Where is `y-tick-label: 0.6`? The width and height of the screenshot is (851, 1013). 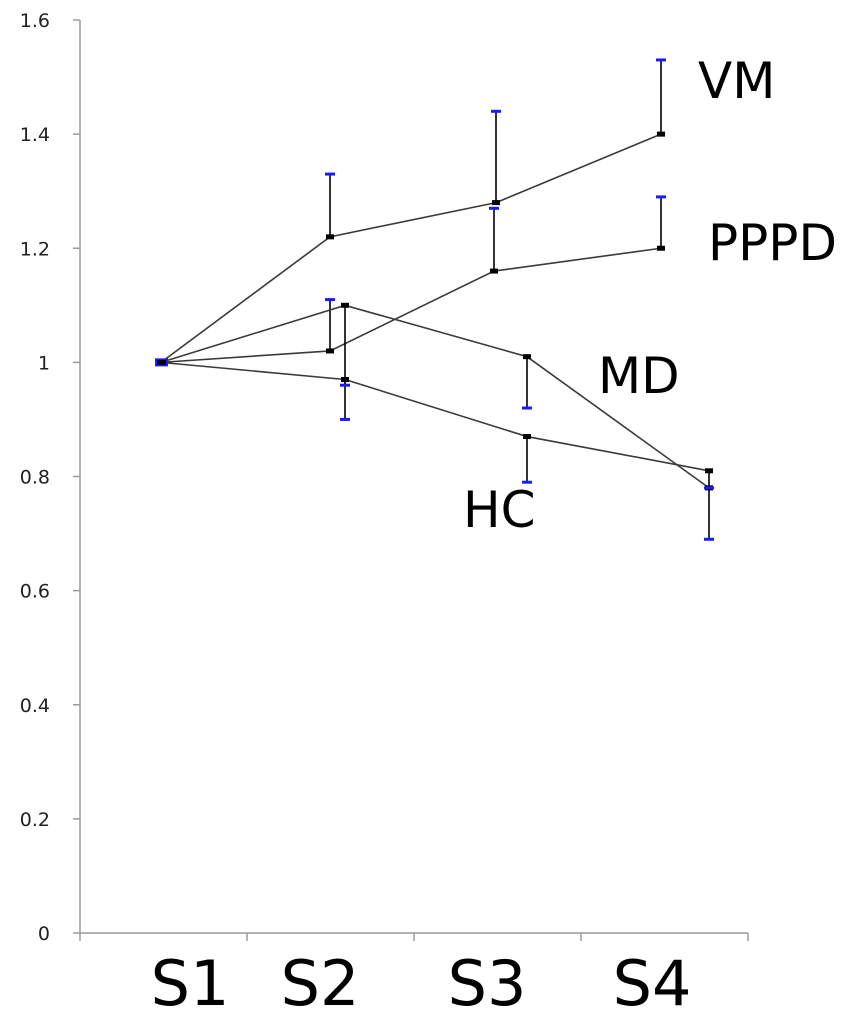
y-tick-label: 0.6 is located at coordinates (35, 592).